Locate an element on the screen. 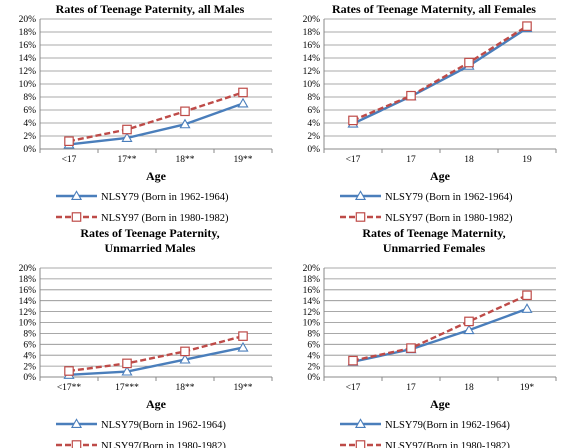  series-nlsy79 is located at coordinates (440, 75).